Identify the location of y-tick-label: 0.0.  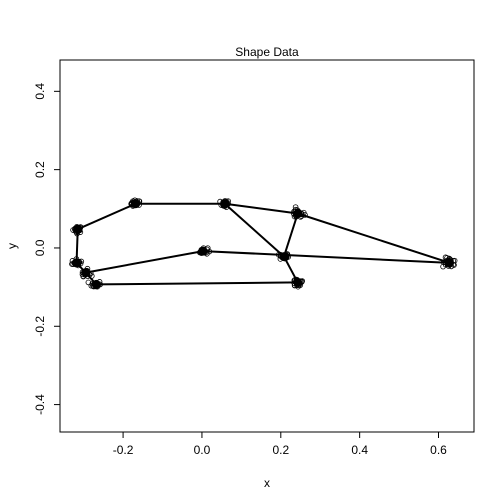
(40, 247).